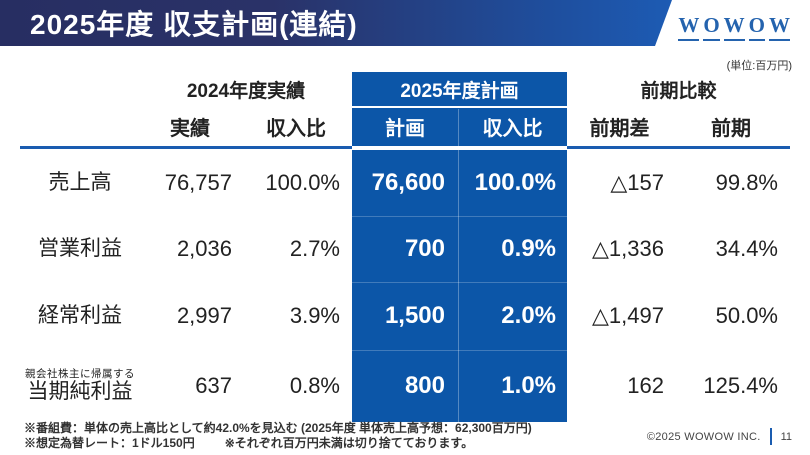 Image resolution: width=810 pixels, height=455 pixels. What do you see at coordinates (80, 392) in the screenshot?
I see `net-profit-label-main: 当期純利益` at bounding box center [80, 392].